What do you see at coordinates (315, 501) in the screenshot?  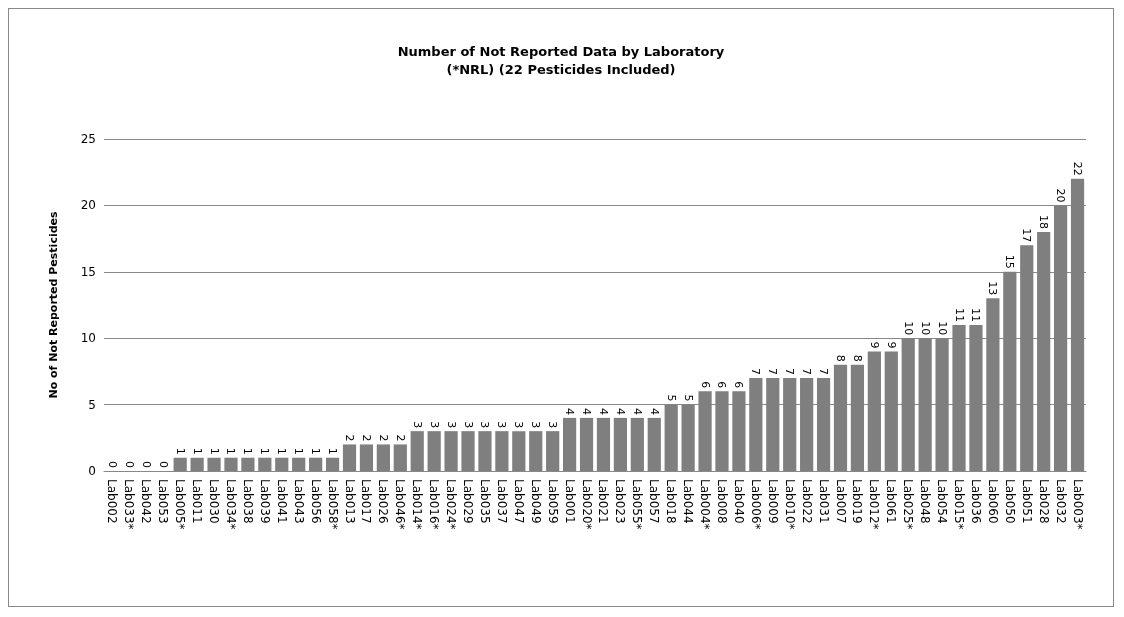 I see `x-tick-label: Lab056` at bounding box center [315, 501].